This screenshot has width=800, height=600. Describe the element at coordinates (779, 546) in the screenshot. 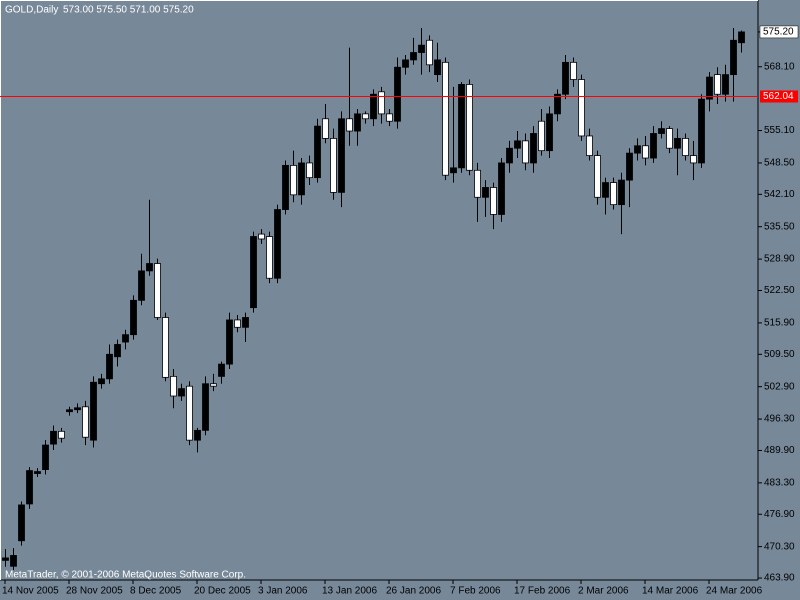

I see `y-tick-label: 470.30` at that location.